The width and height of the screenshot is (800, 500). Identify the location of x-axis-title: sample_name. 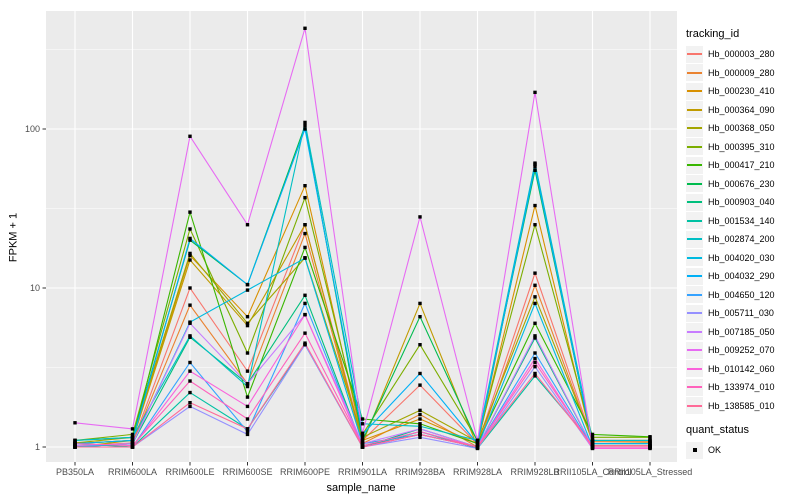
(361, 488).